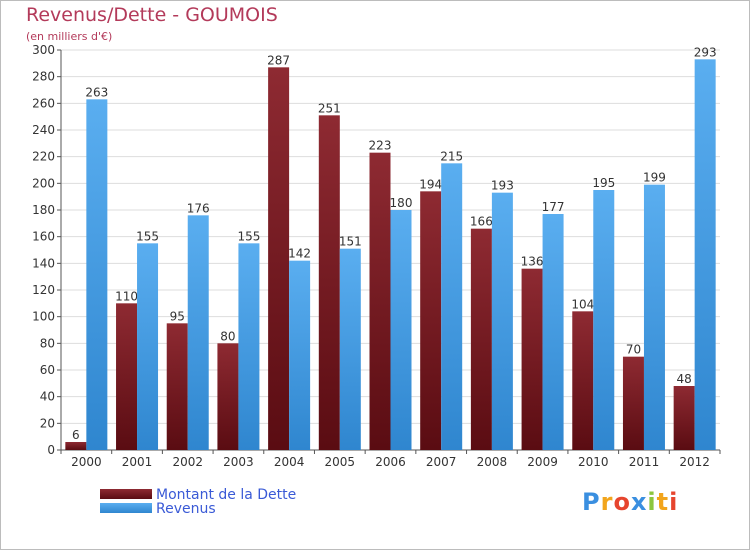  Describe the element at coordinates (126, 508) in the screenshot. I see `legend-swatch-revenus` at that location.